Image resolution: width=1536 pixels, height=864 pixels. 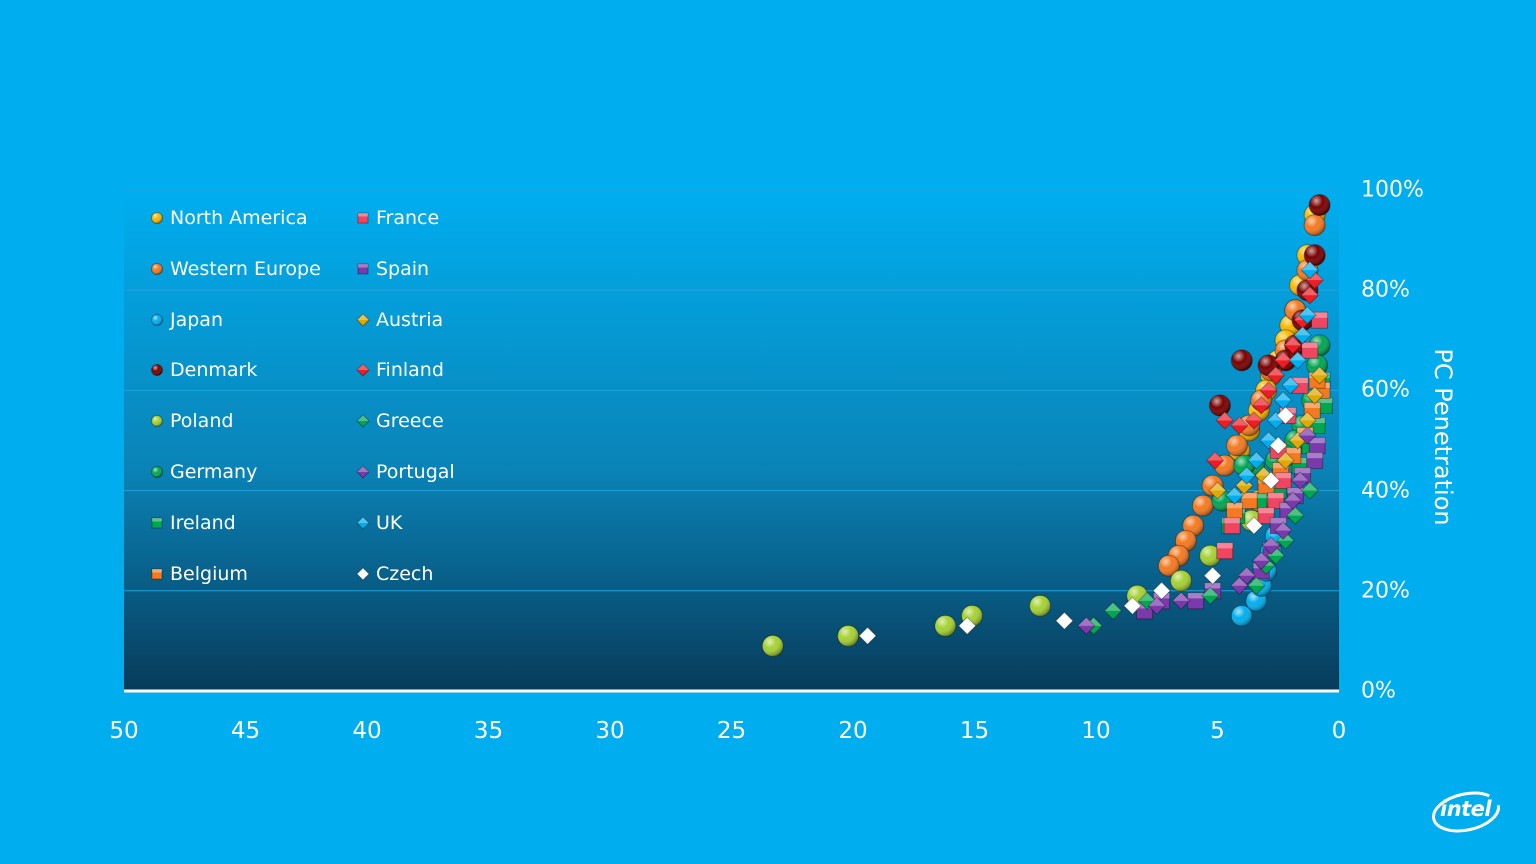 What do you see at coordinates (253, 523) in the screenshot?
I see `legend-item-ireland: Ireland` at bounding box center [253, 523].